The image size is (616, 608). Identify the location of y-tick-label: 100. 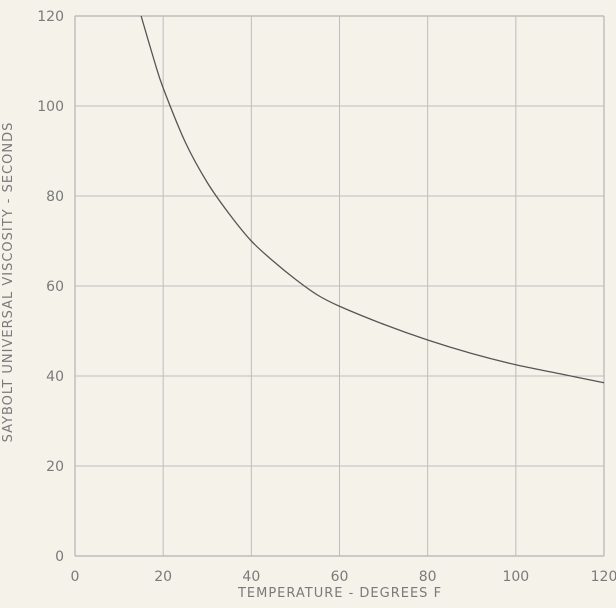
(50, 107).